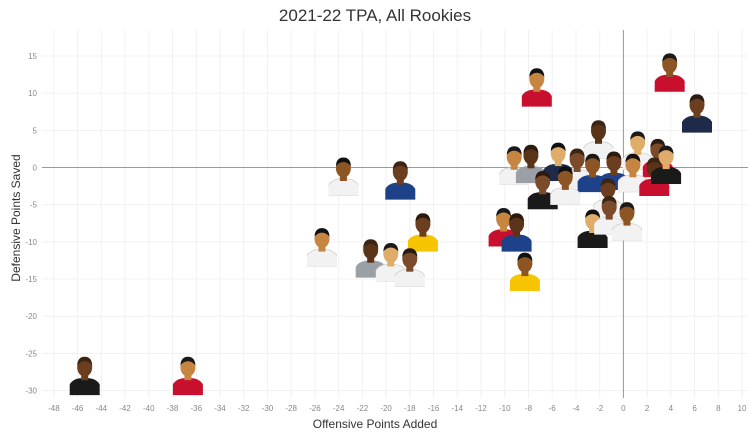 This screenshot has width=750, height=439. Describe the element at coordinates (34, 205) in the screenshot. I see `y-tick-label: -5` at that location.